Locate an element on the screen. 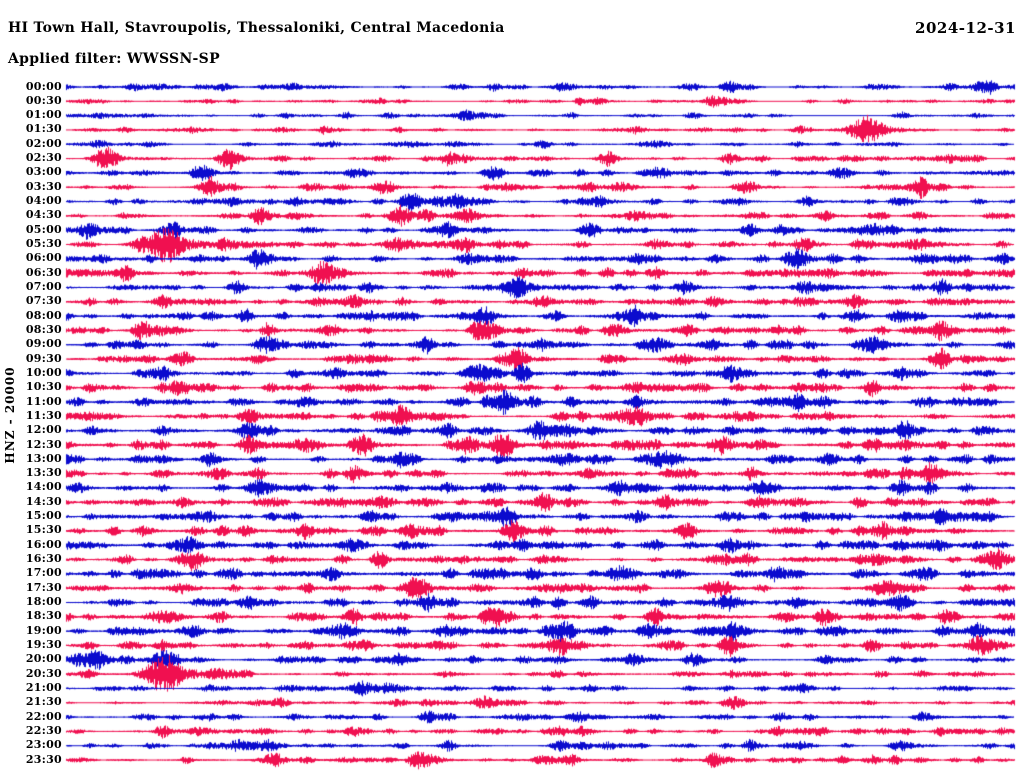  time-label: 03:30 is located at coordinates (43, 186).